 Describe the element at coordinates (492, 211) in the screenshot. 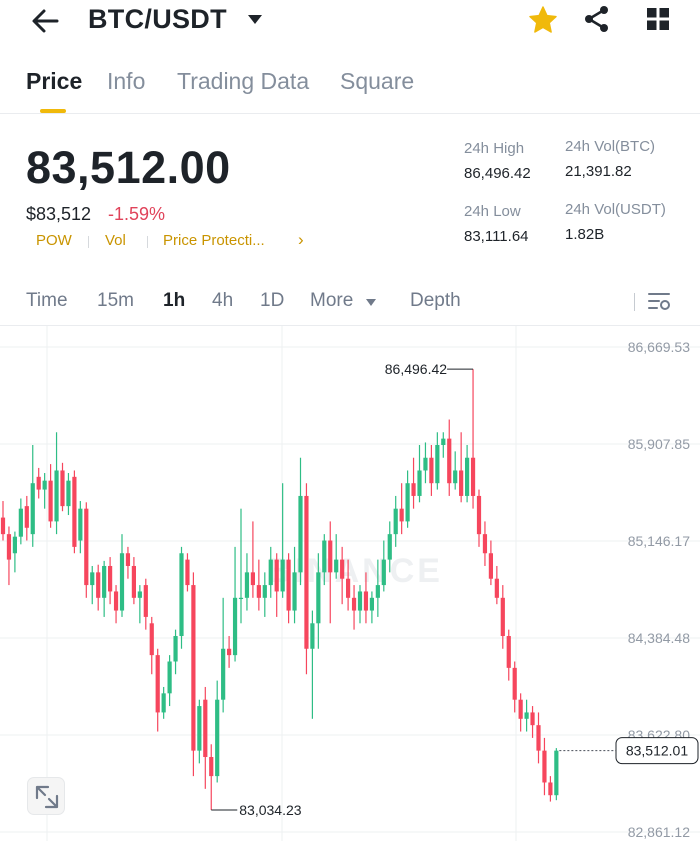

I see `low-label: 24h Low` at that location.